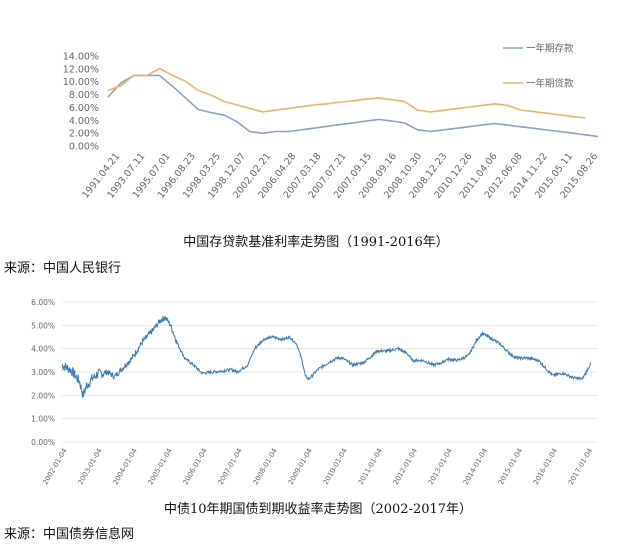 This screenshot has height=559, width=640. What do you see at coordinates (326, 356) in the screenshot?
I see `series-line-bond-yield` at bounding box center [326, 356].